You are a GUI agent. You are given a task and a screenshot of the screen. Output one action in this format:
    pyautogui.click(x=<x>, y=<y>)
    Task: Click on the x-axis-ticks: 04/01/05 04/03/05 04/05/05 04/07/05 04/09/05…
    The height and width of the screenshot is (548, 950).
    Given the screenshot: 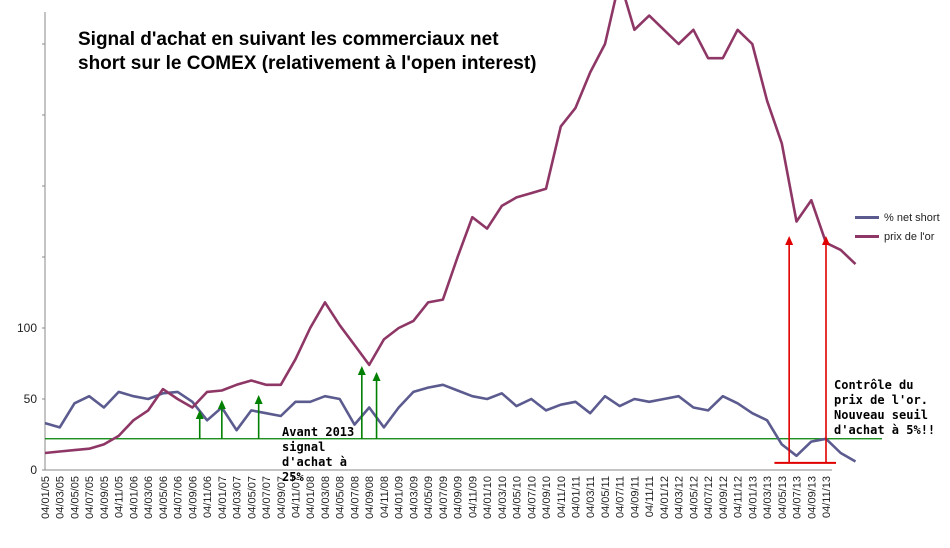 What is the action you would take?
    pyautogui.click(x=436, y=497)
    